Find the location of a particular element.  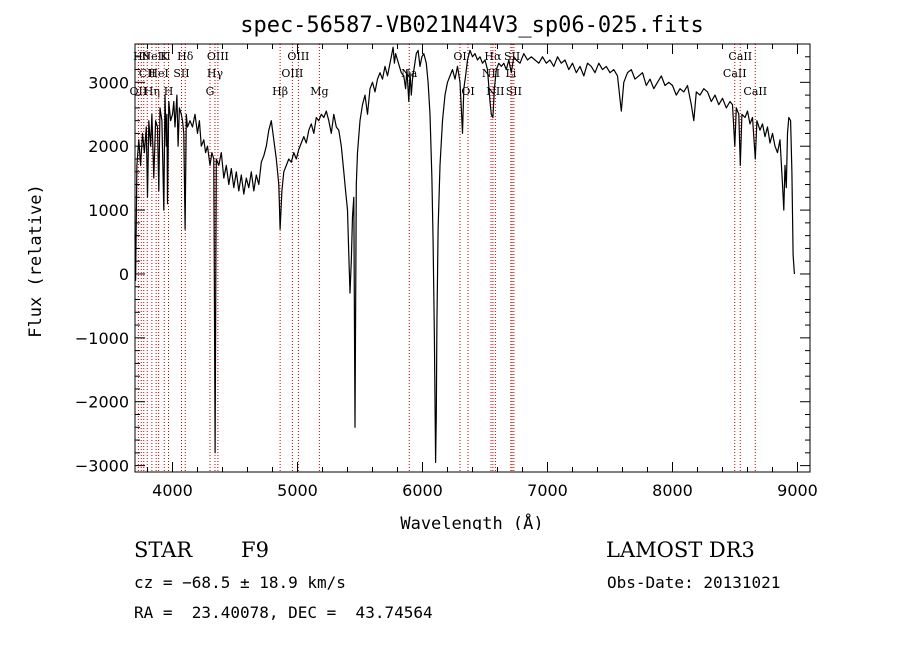

subclass-label: F9 is located at coordinates (255, 550).